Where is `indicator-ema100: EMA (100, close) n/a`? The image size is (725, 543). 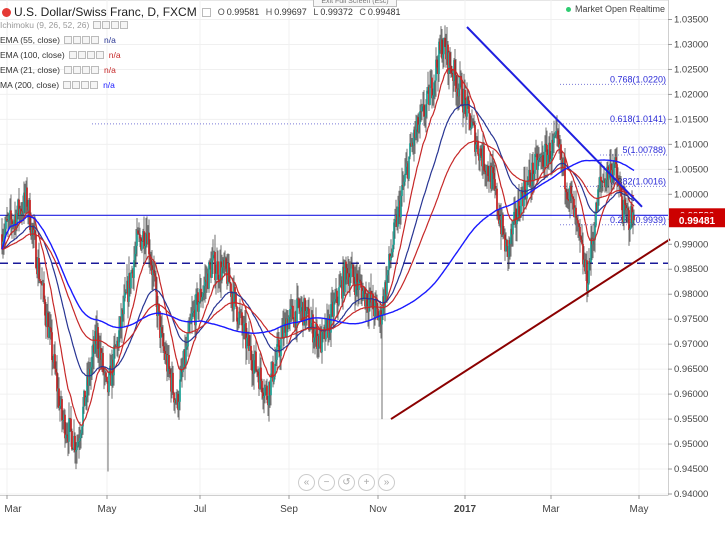
indicator-ema100: EMA (100, close) n/a is located at coordinates (60, 54).